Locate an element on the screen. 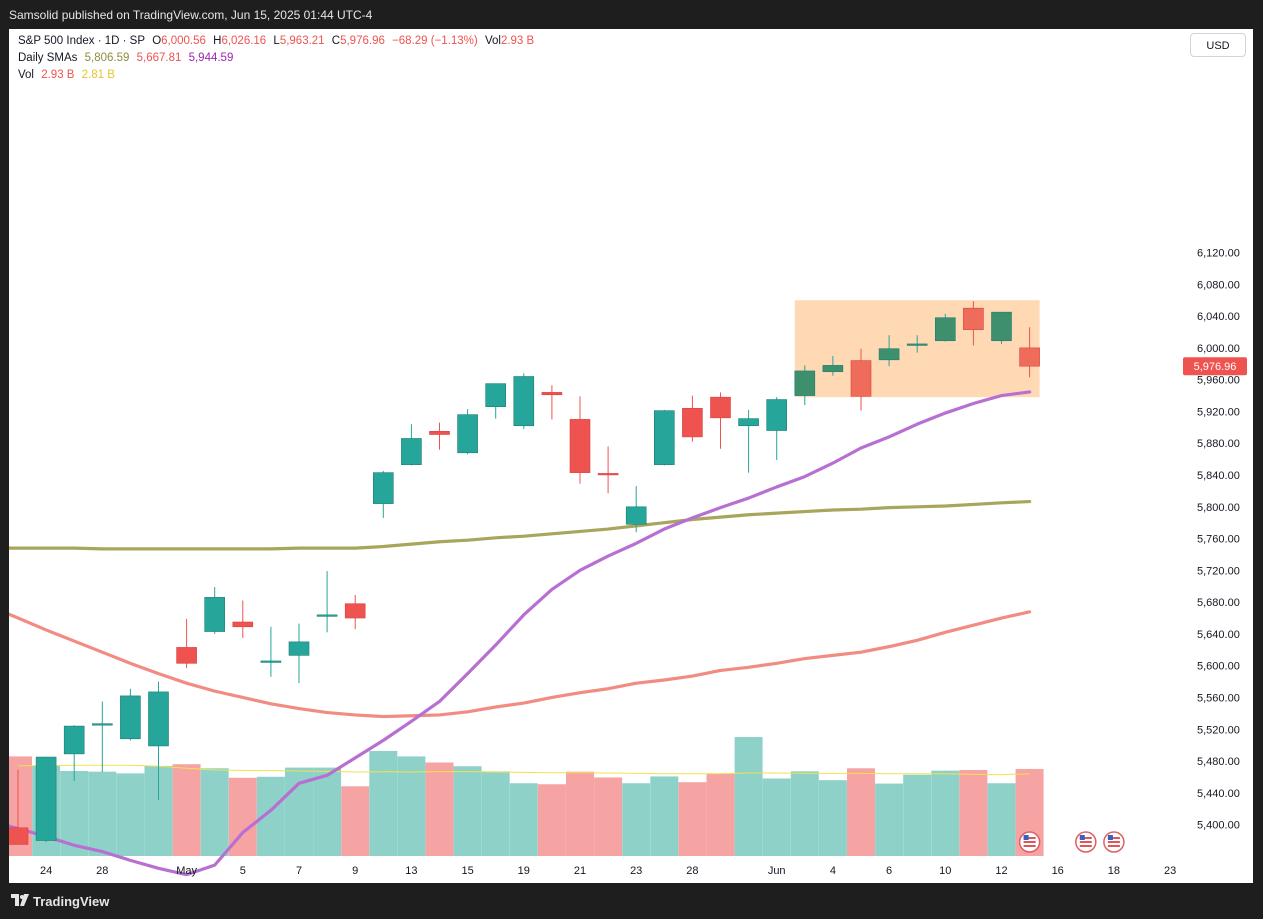 The width and height of the screenshot is (1263, 919). legend-high: 6,026.16 is located at coordinates (244, 41).